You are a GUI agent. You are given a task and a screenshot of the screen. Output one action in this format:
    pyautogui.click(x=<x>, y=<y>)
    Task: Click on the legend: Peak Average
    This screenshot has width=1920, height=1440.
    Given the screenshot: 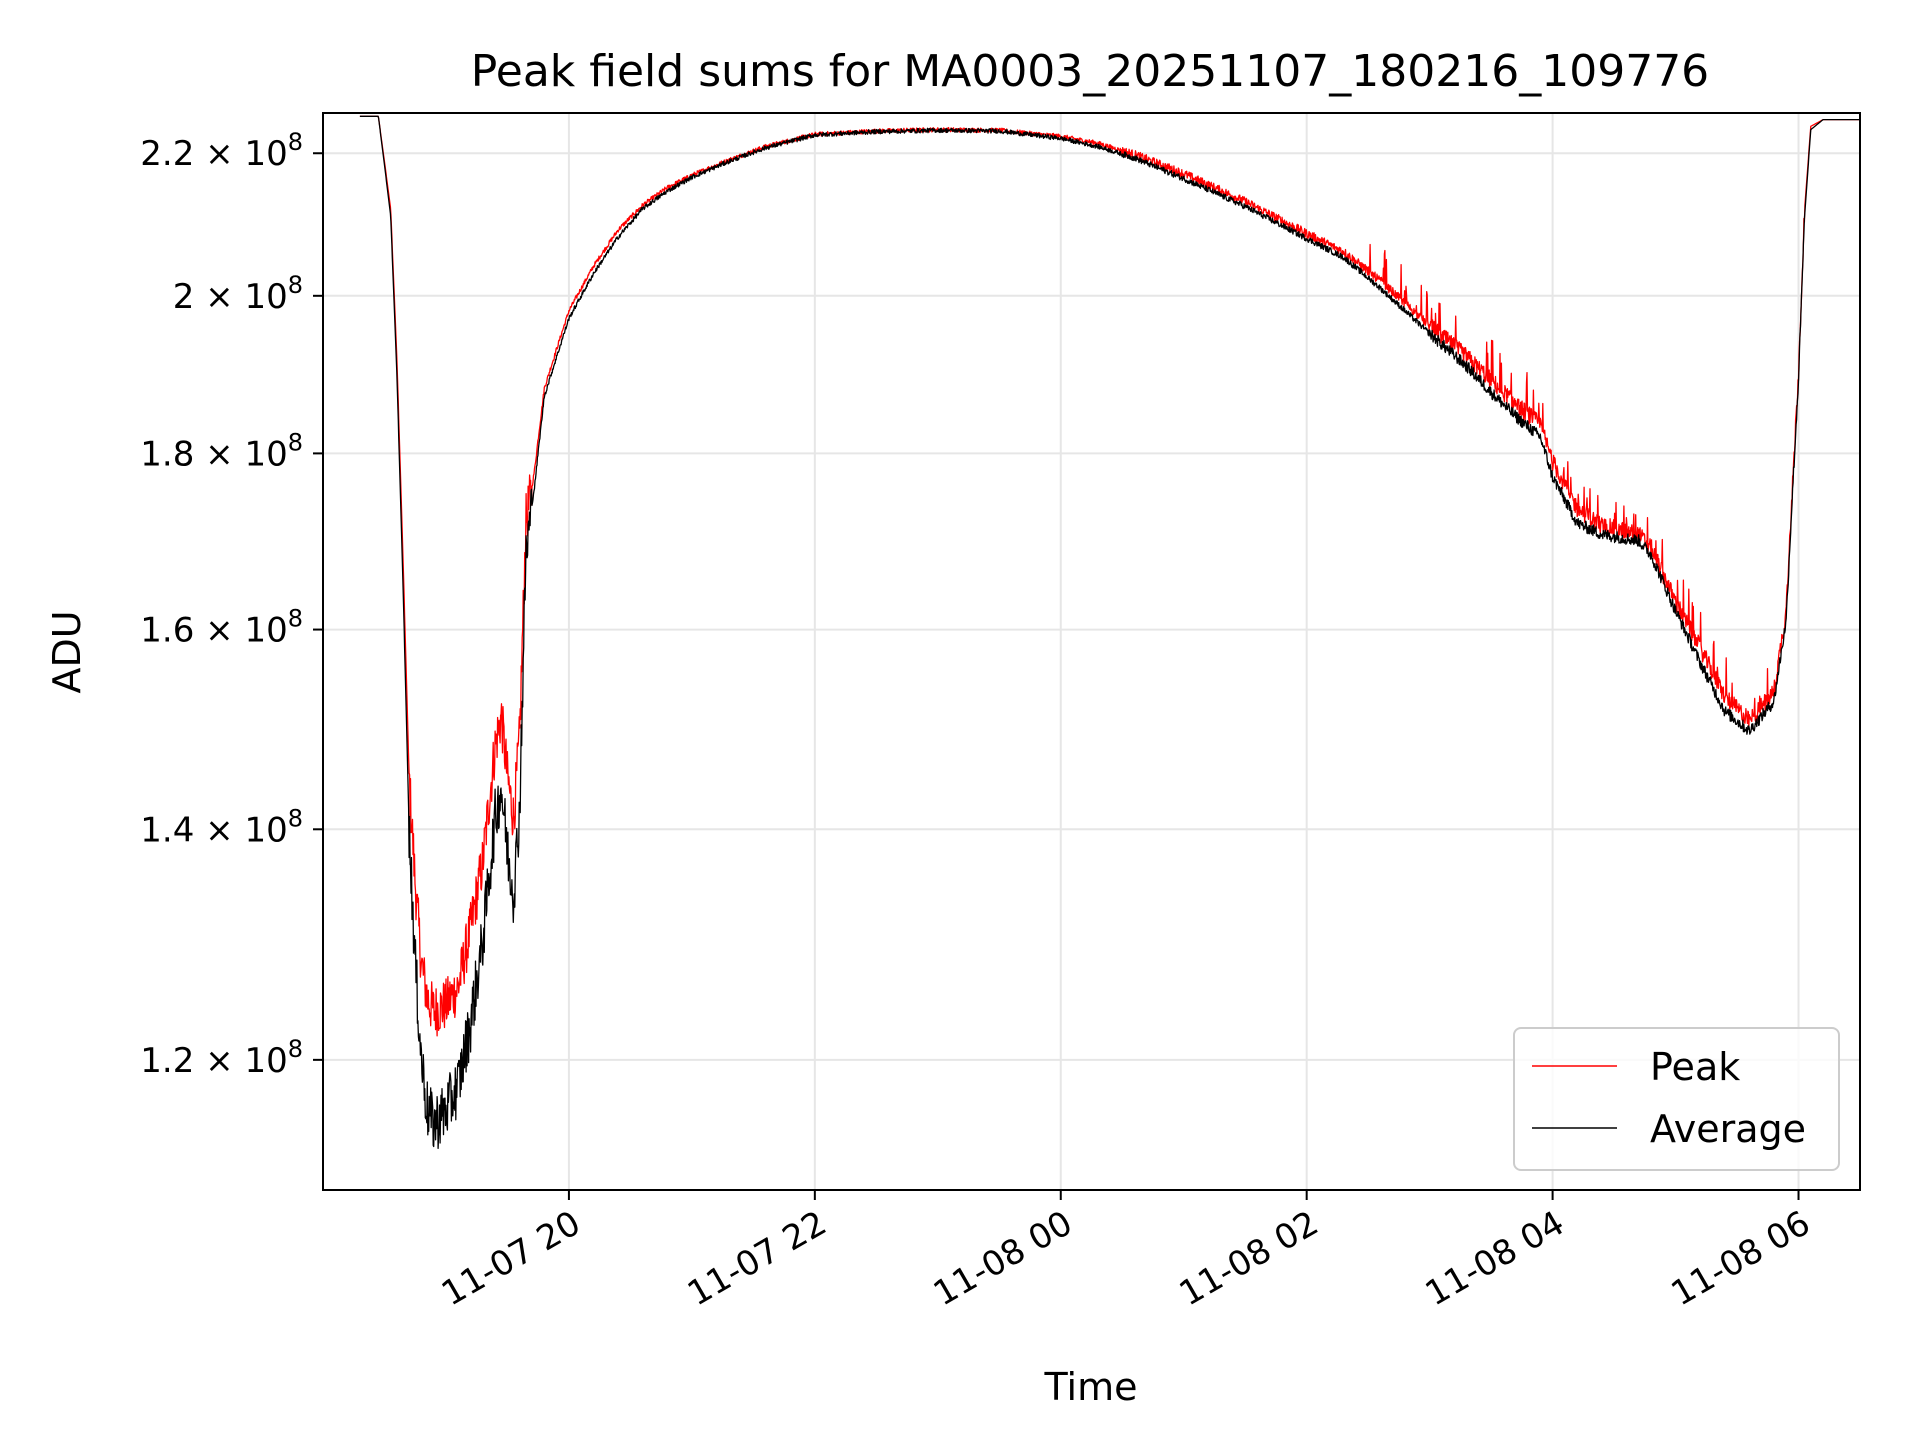 What is the action you would take?
    pyautogui.click(x=1676, y=1099)
    